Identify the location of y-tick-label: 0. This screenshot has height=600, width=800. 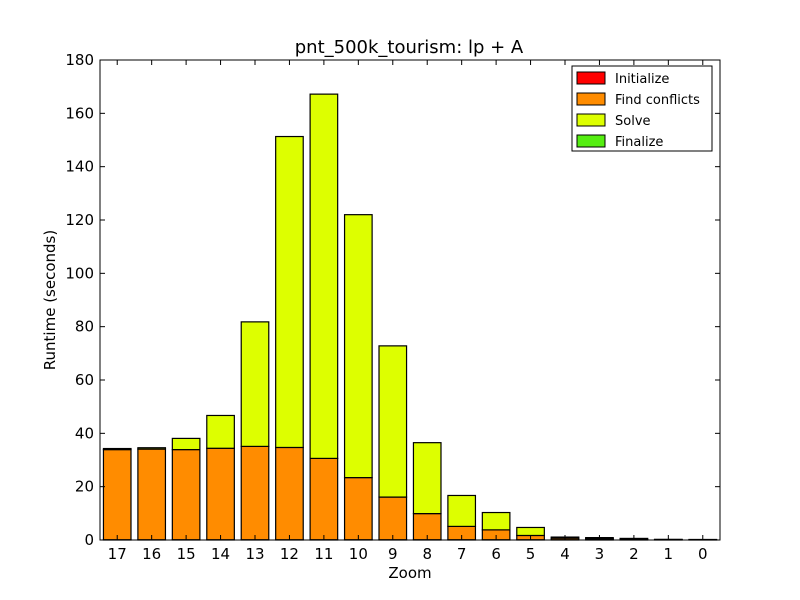
(89, 540).